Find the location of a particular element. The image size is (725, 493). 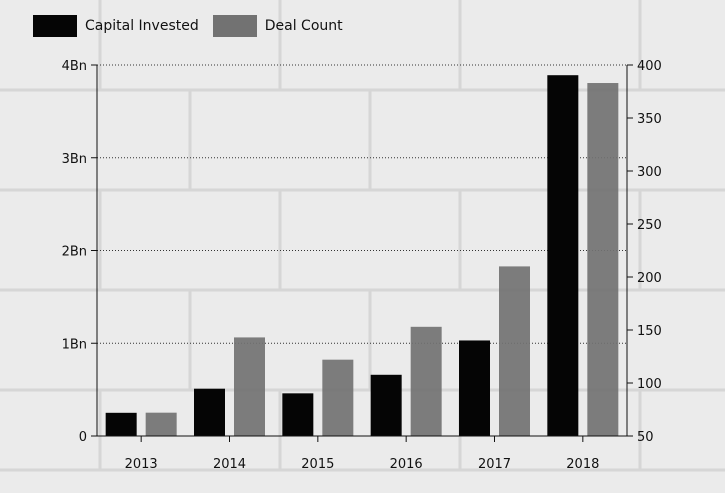

bar-deal-count-2017 is located at coordinates (514, 351).